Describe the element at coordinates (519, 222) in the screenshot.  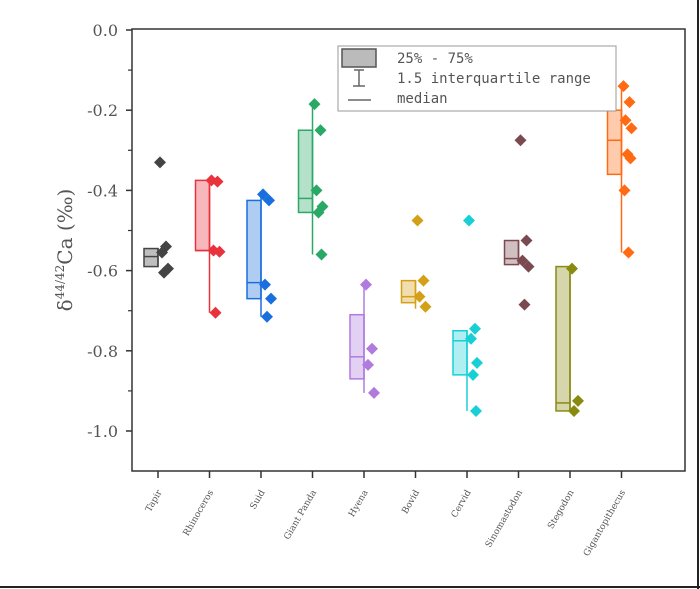
I see `box-group-sinomastodon` at that location.